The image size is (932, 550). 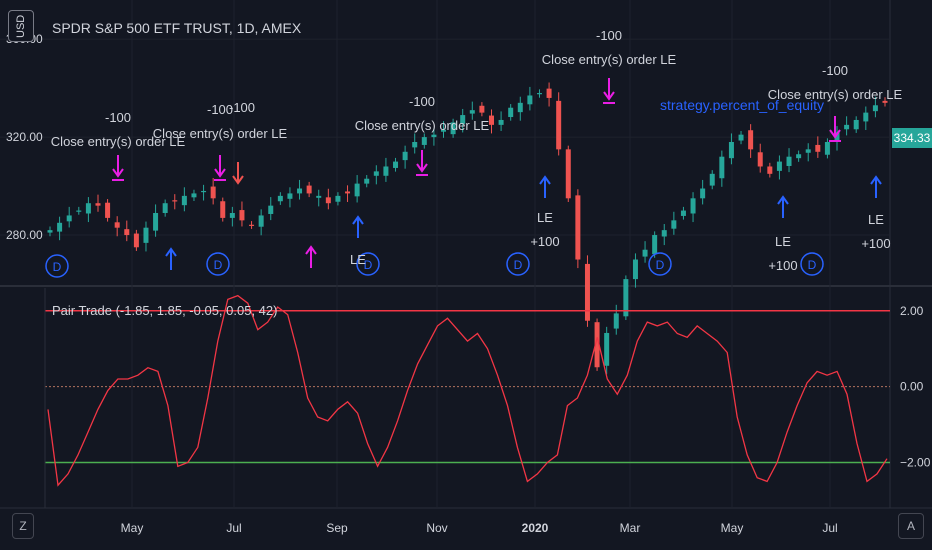 I want to click on last-price-tag: 334.33, so click(x=912, y=138).